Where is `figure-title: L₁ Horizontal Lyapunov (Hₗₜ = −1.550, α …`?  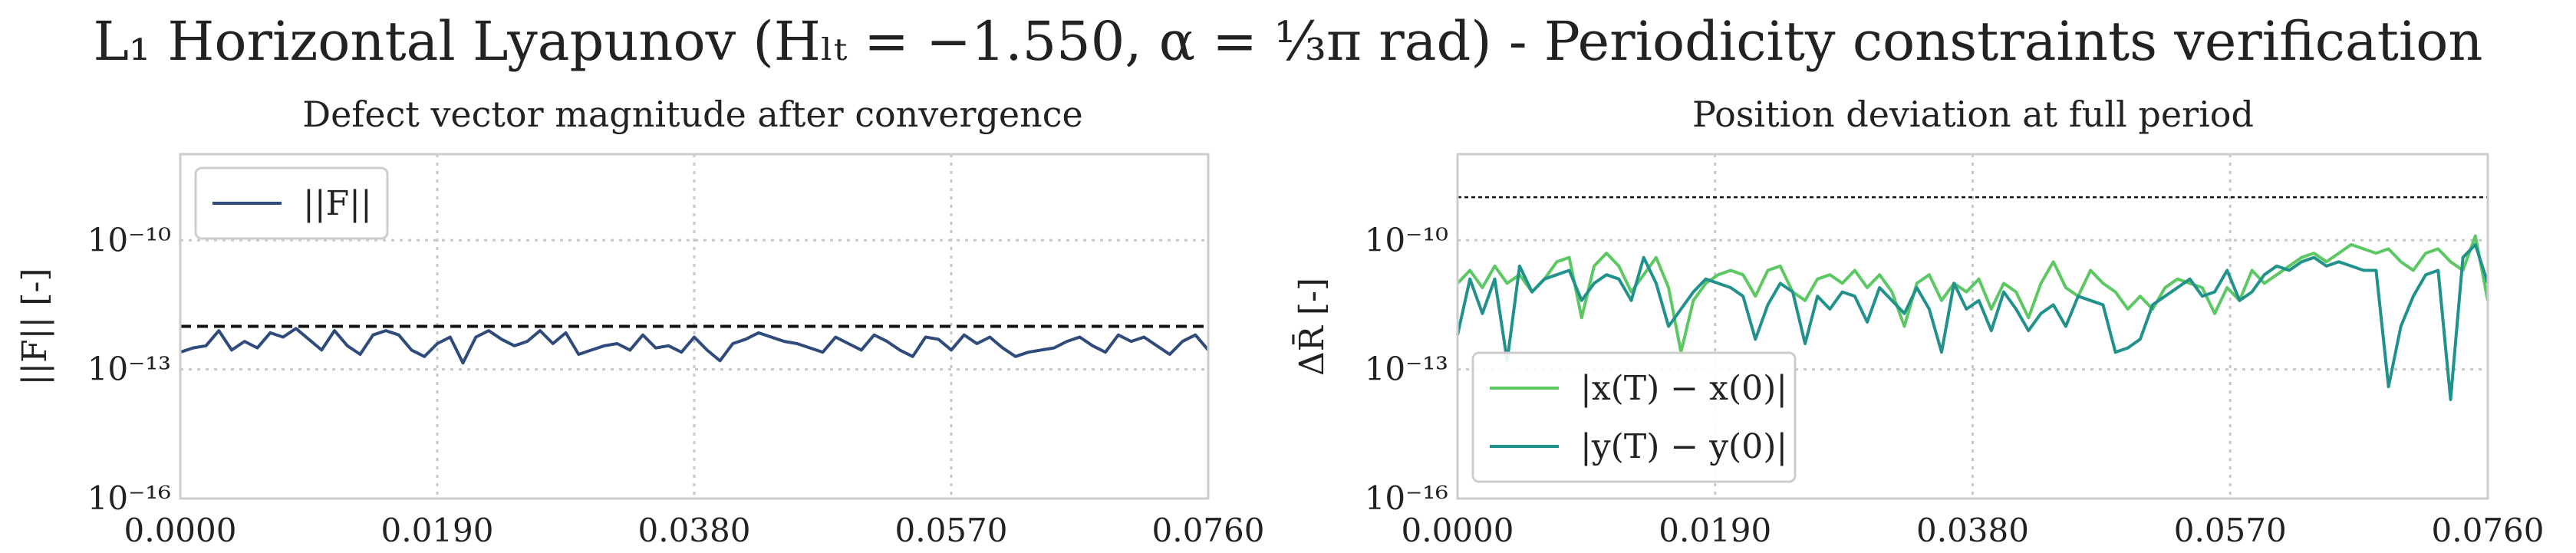 figure-title: L₁ Horizontal Lyapunov (Hₗₜ = −1.550, α … is located at coordinates (1288, 41).